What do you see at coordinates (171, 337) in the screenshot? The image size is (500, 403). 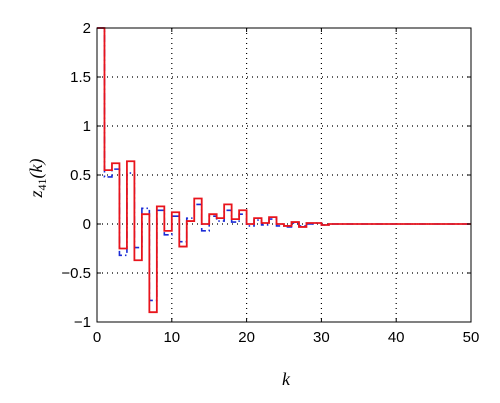 I see `x-tick-label: 10` at bounding box center [171, 337].